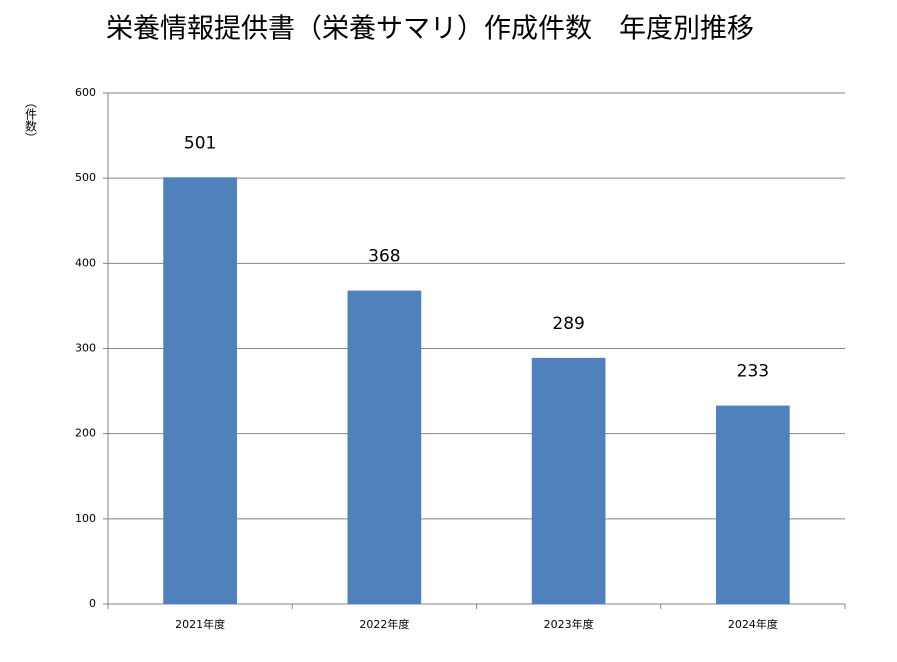 This screenshot has width=897, height=662. I want to click on y-axis-label: （件数）, so click(31, 120).